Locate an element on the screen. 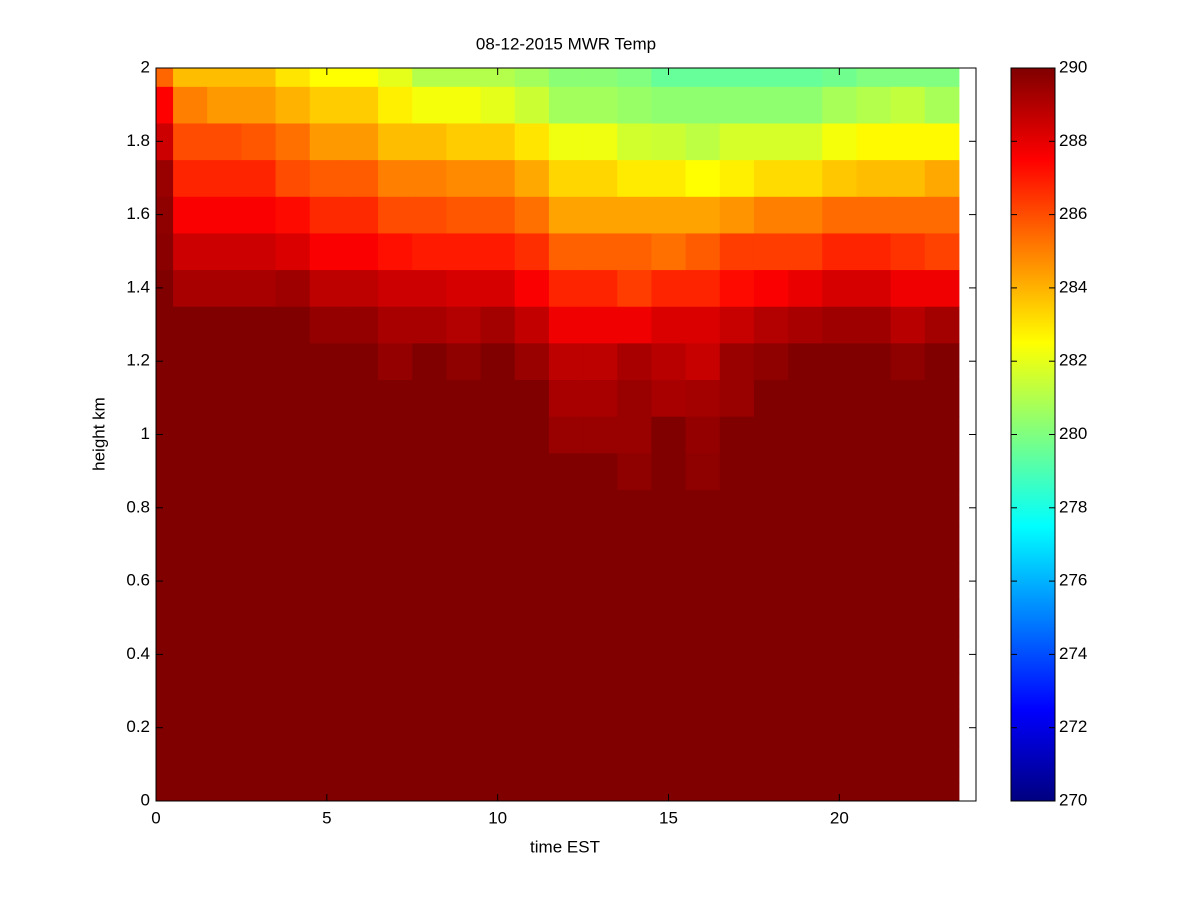  y-tick-label: 0.4 is located at coordinates (138, 653).